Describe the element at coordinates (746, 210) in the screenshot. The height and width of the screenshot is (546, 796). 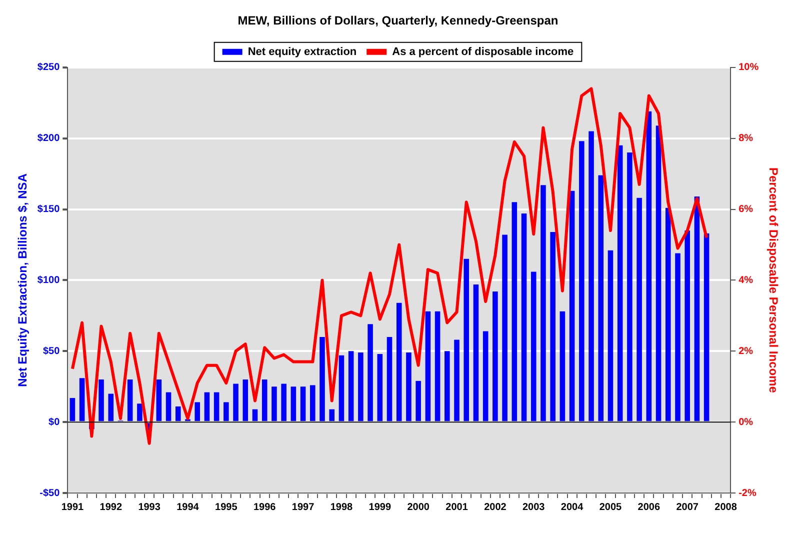
I see `y2-tick-label: 6%` at that location.